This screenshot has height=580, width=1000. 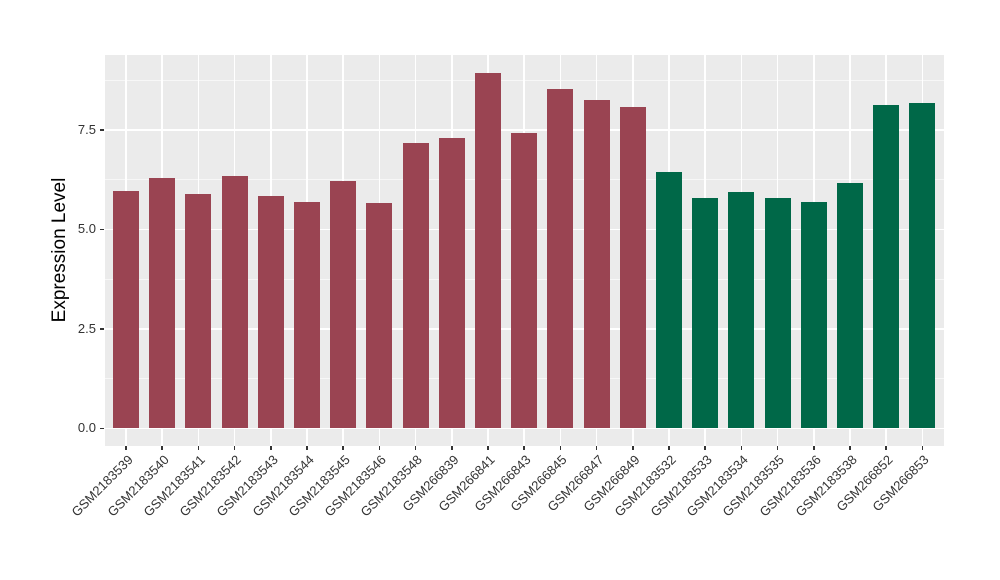 What do you see at coordinates (86, 130) in the screenshot?
I see `y-tick-label: 7.5` at bounding box center [86, 130].